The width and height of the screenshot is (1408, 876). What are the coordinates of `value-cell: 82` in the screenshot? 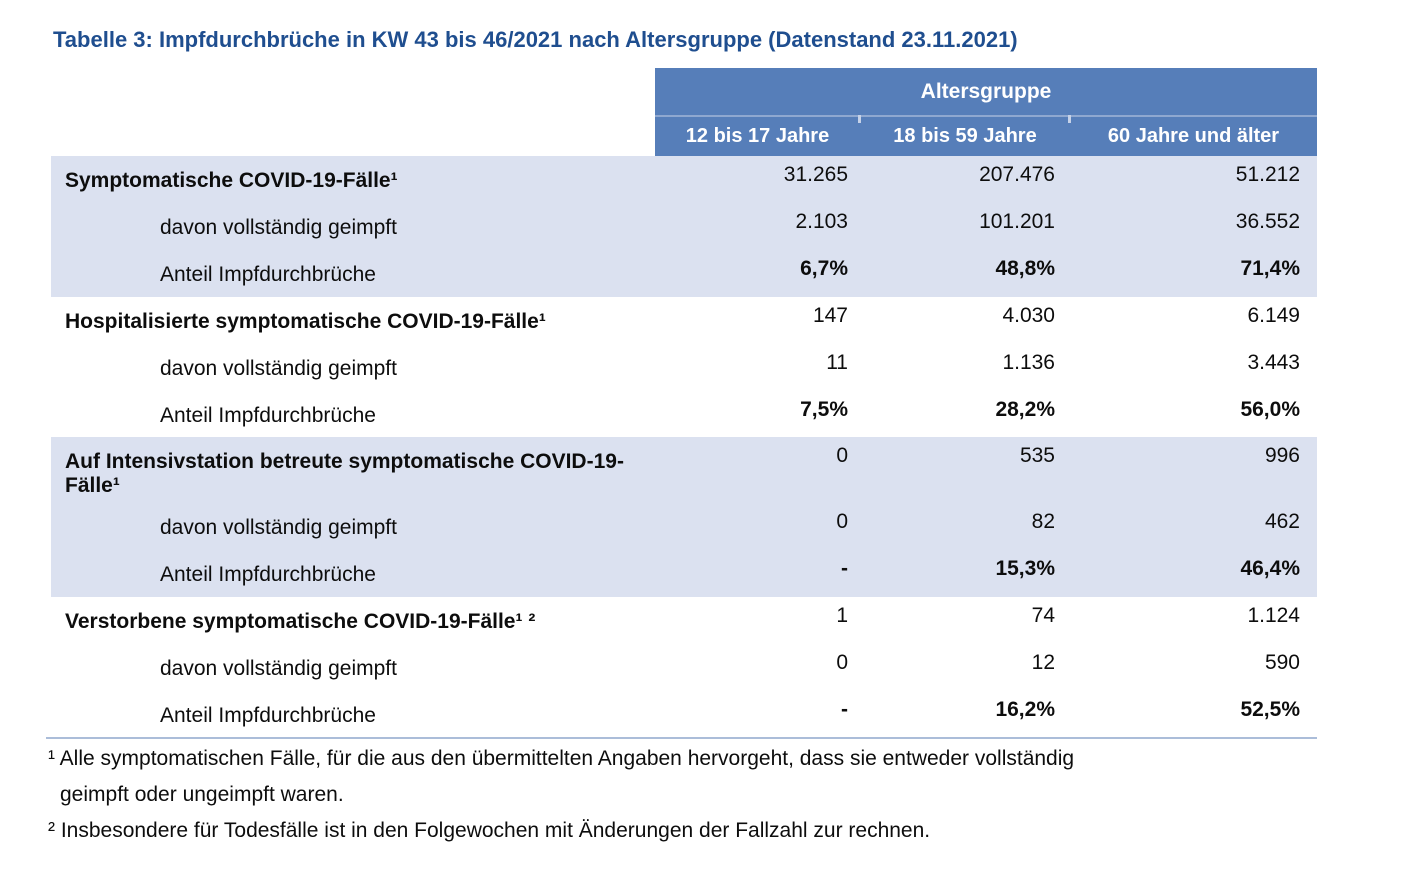 It's located at (965, 526).